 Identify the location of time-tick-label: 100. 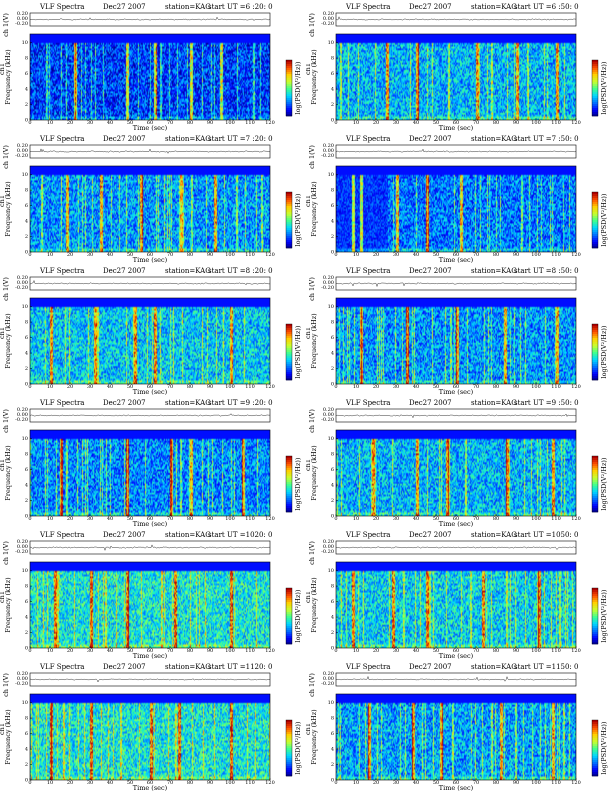
(536, 255).